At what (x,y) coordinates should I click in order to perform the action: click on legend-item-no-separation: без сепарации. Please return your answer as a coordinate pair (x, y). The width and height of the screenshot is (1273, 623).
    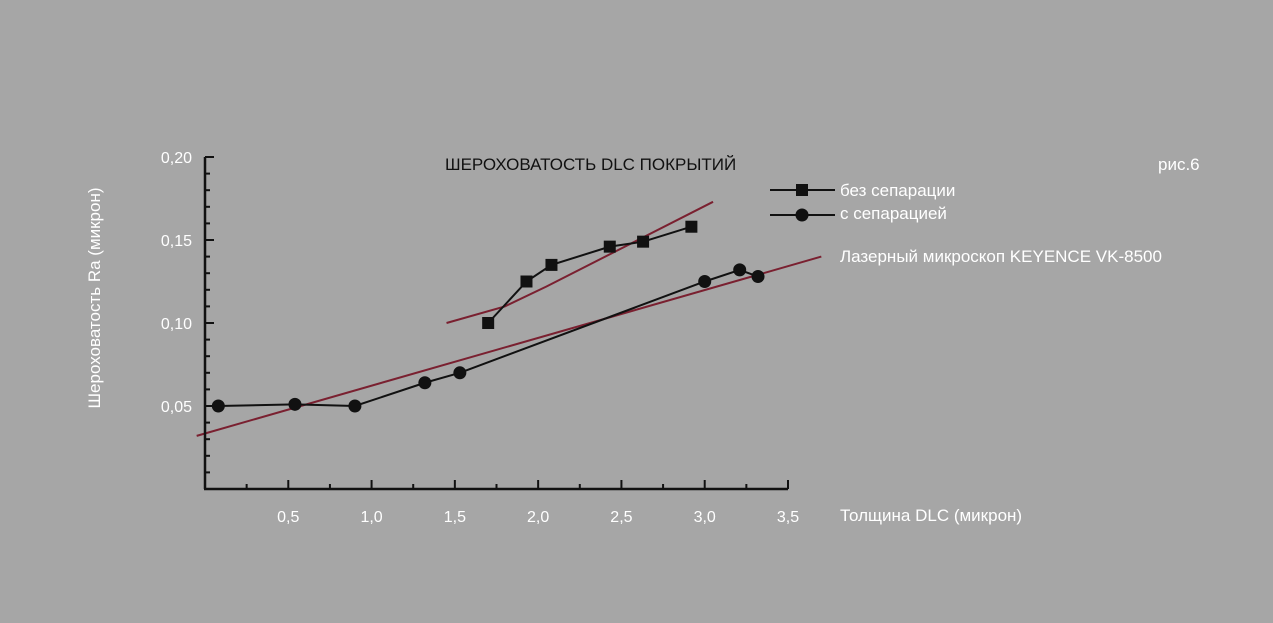
    Looking at the image, I should click on (862, 190).